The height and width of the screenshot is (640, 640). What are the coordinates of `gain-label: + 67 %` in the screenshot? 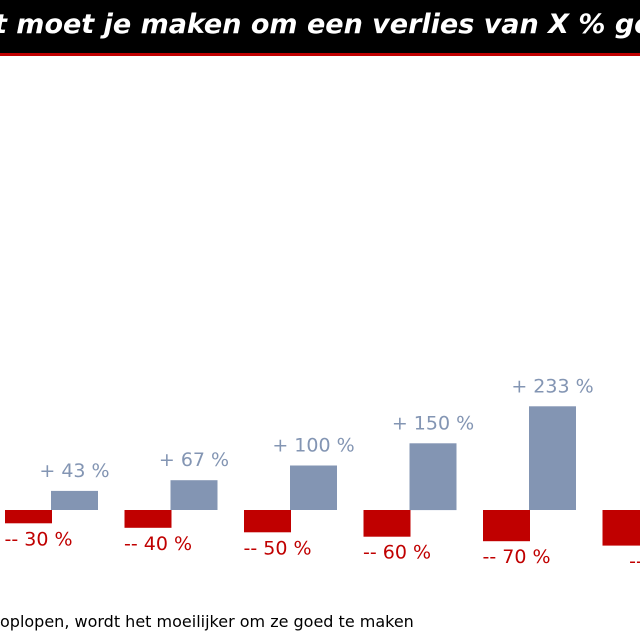 It's located at (194, 460).